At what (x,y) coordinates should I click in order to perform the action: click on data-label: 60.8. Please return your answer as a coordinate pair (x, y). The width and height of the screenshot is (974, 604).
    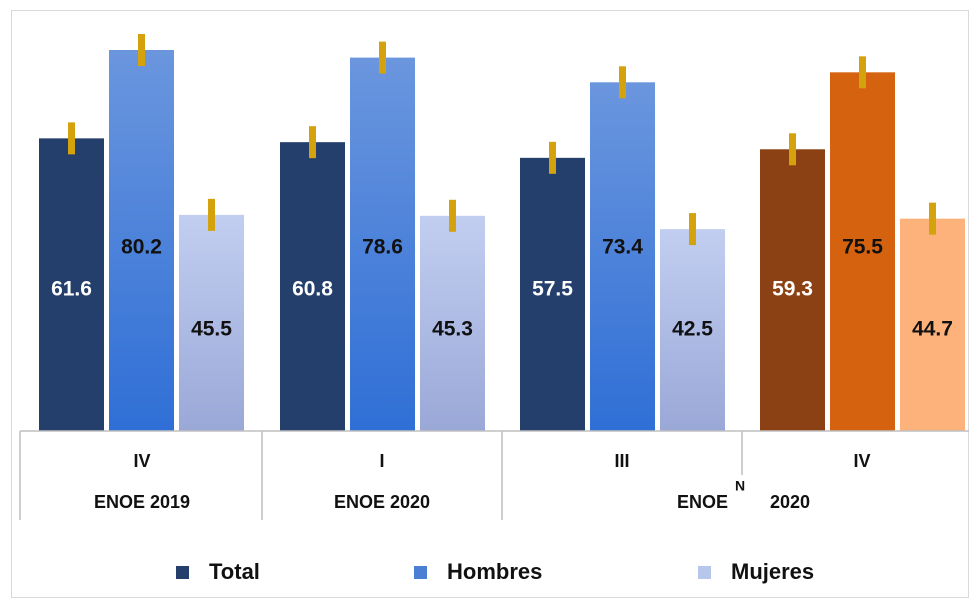
    Looking at the image, I should click on (312, 289).